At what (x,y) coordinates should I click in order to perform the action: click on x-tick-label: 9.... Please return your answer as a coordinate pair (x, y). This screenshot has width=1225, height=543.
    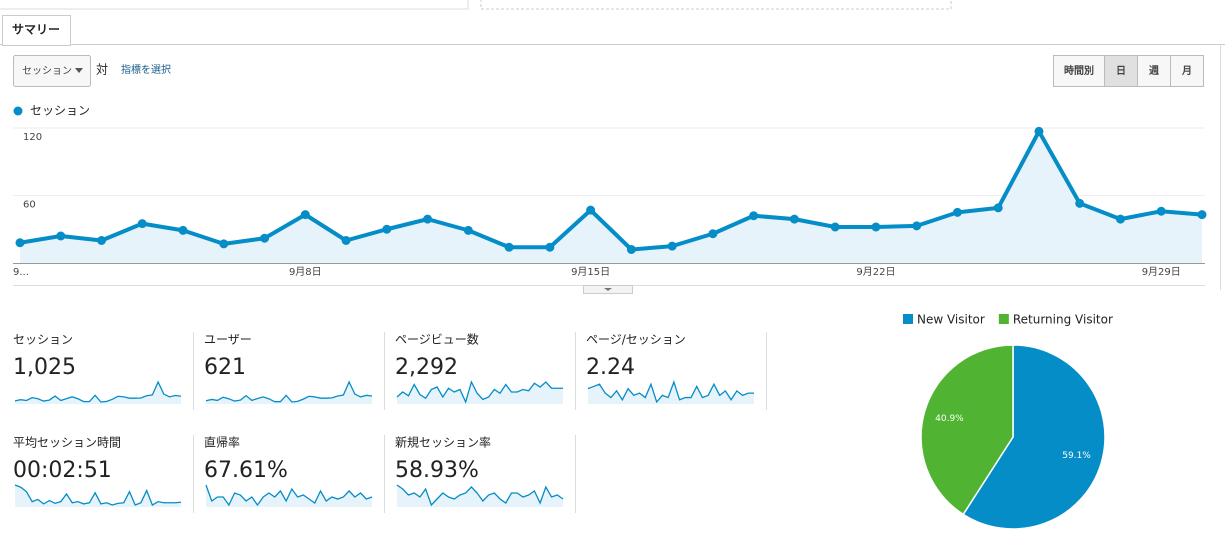
    Looking at the image, I should click on (21, 272).